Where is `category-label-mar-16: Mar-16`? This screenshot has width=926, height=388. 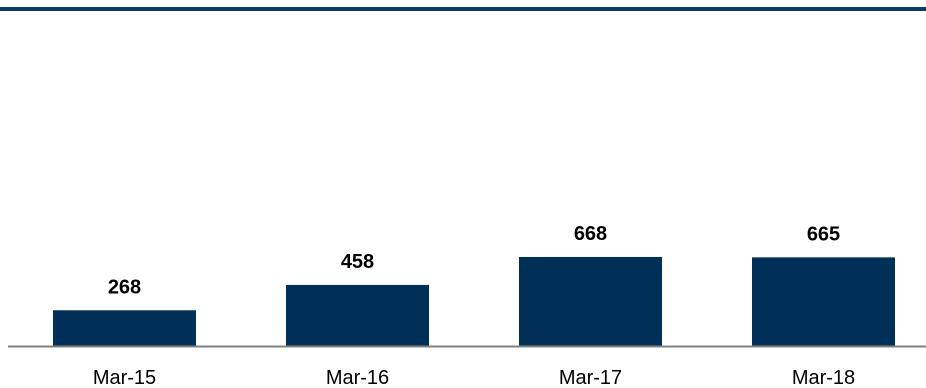
category-label-mar-16: Mar-16 is located at coordinates (357, 377).